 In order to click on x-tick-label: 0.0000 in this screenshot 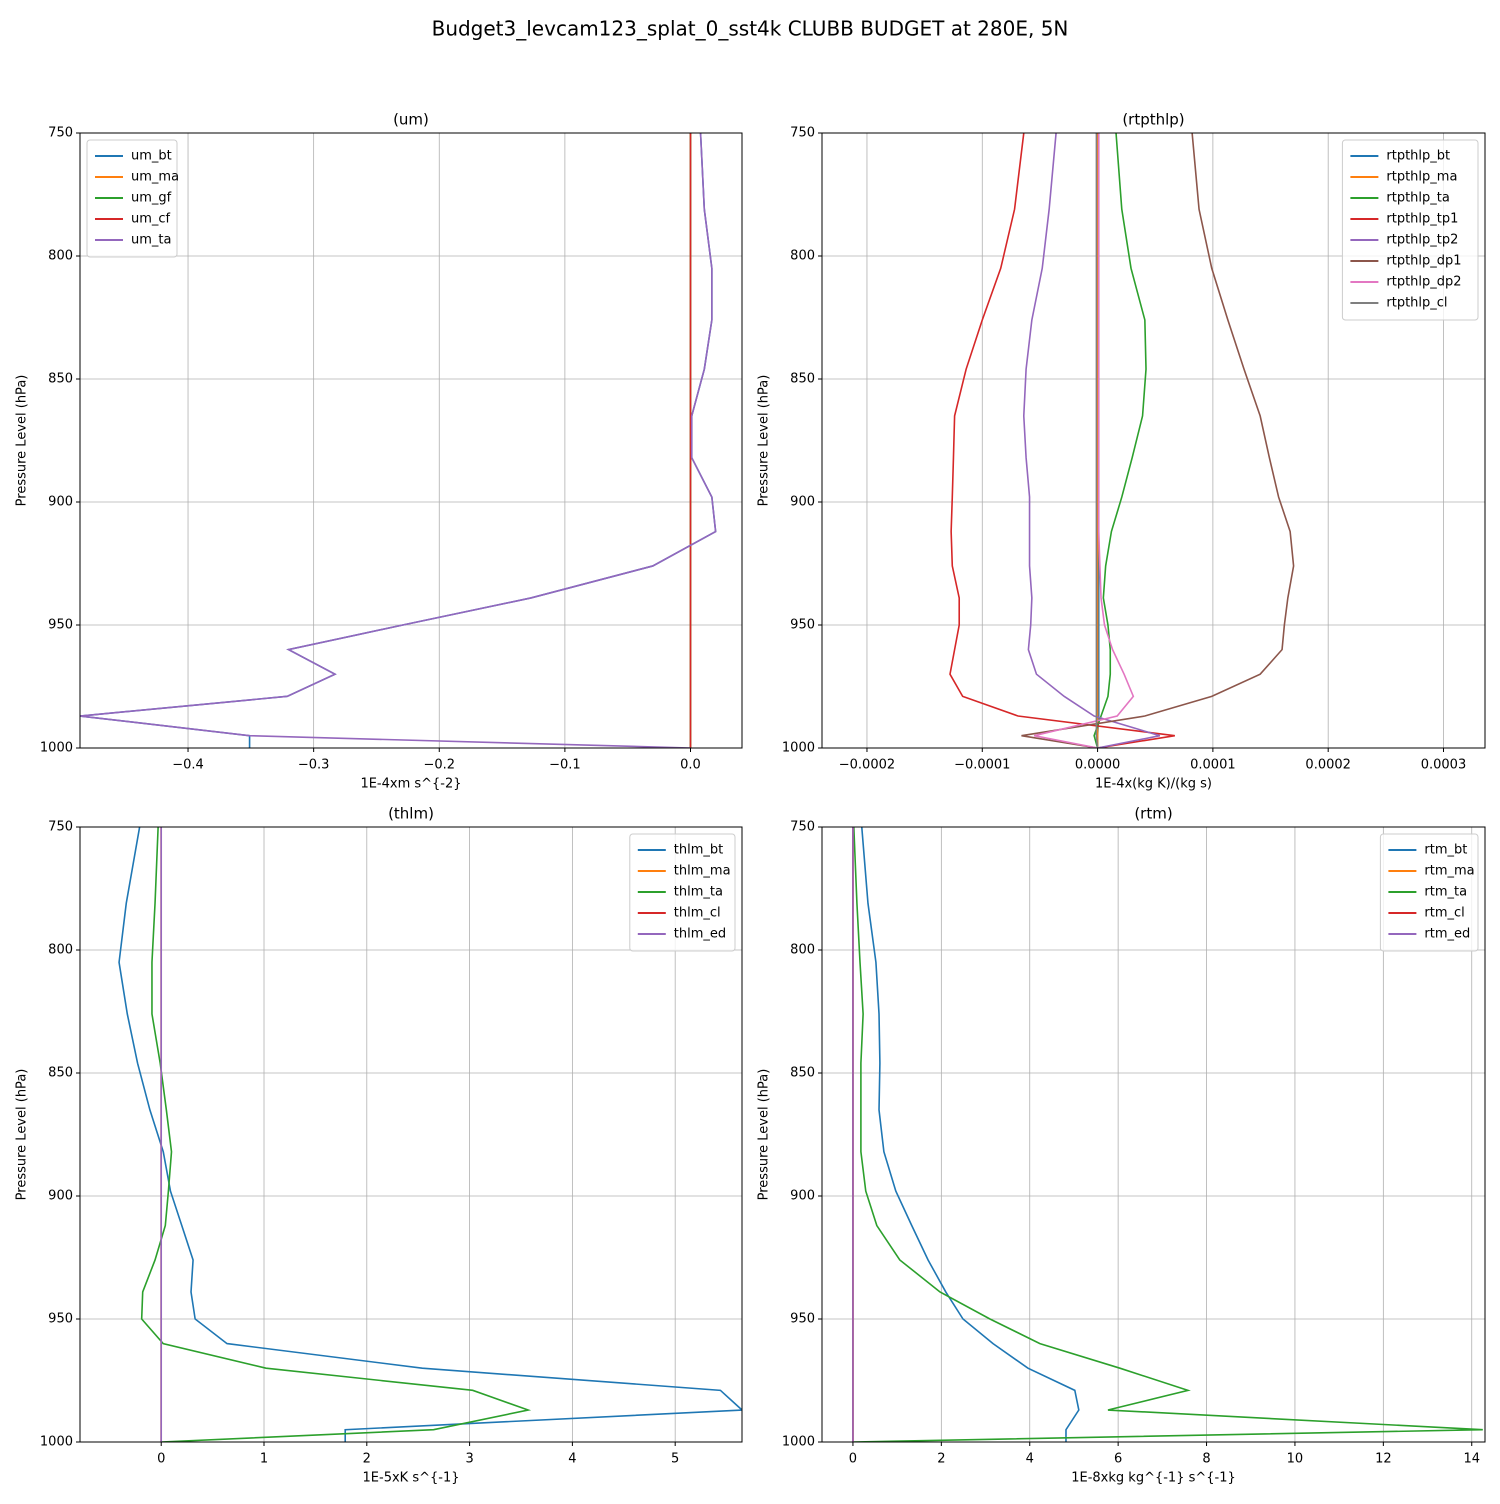, I will do `click(1098, 765)`.